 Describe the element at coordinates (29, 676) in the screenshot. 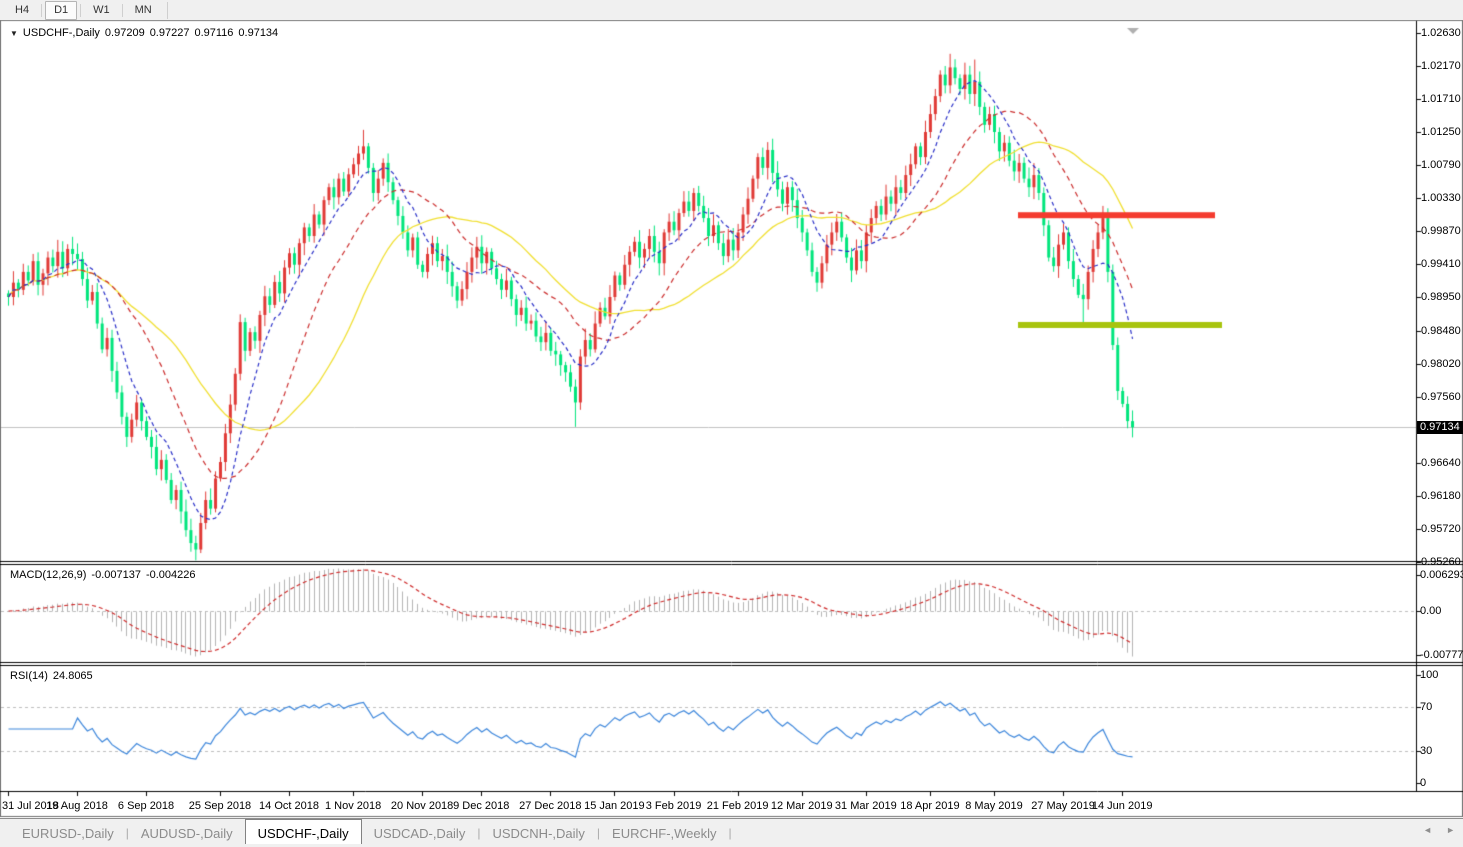

I see `rsi-label: RSI(14)` at that location.